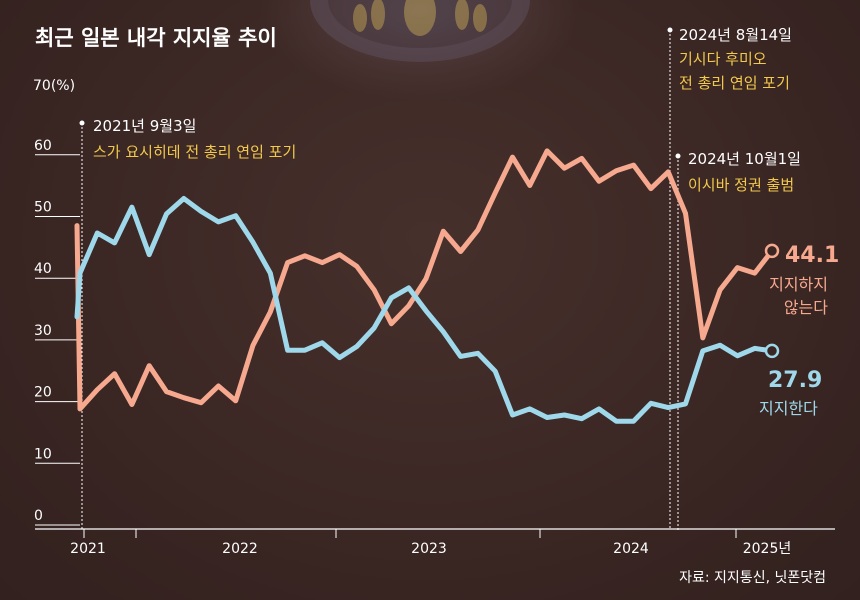 This screenshot has height=600, width=860. Describe the element at coordinates (744, 159) in the screenshot. I see `annotation-date-ishiba: 2024년 10월1일` at that location.